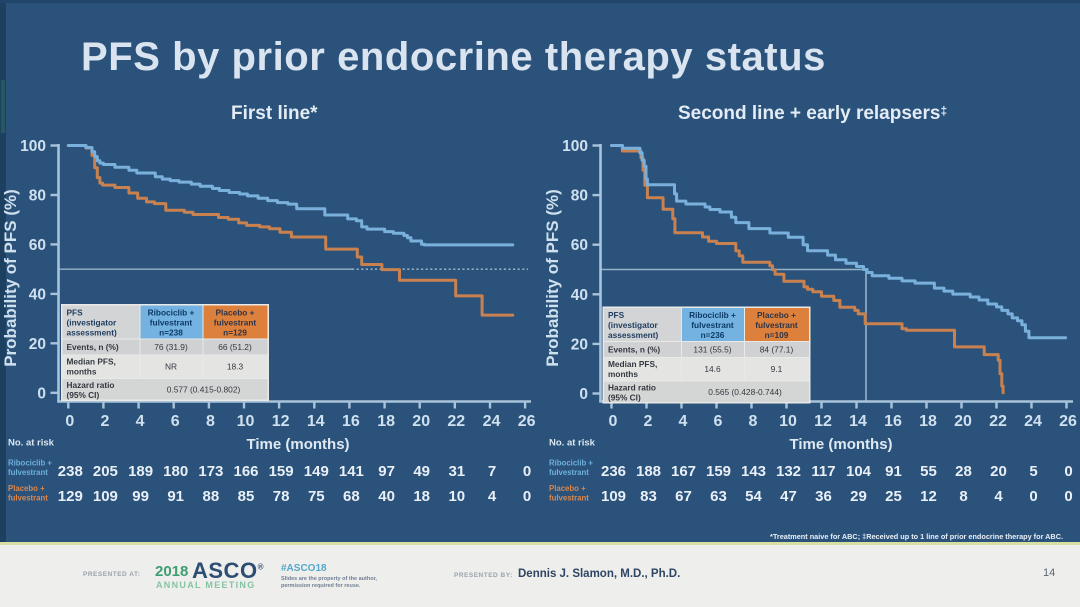 The height and width of the screenshot is (607, 1080). I want to click on svg-text: 6, so click(718, 421).